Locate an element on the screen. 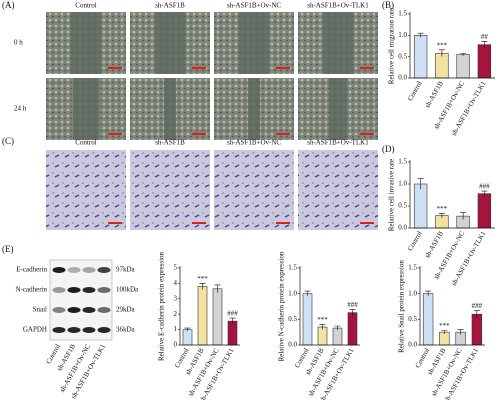 This screenshot has height=400, width=500. protein-label: GAPDH is located at coordinates (35, 330).